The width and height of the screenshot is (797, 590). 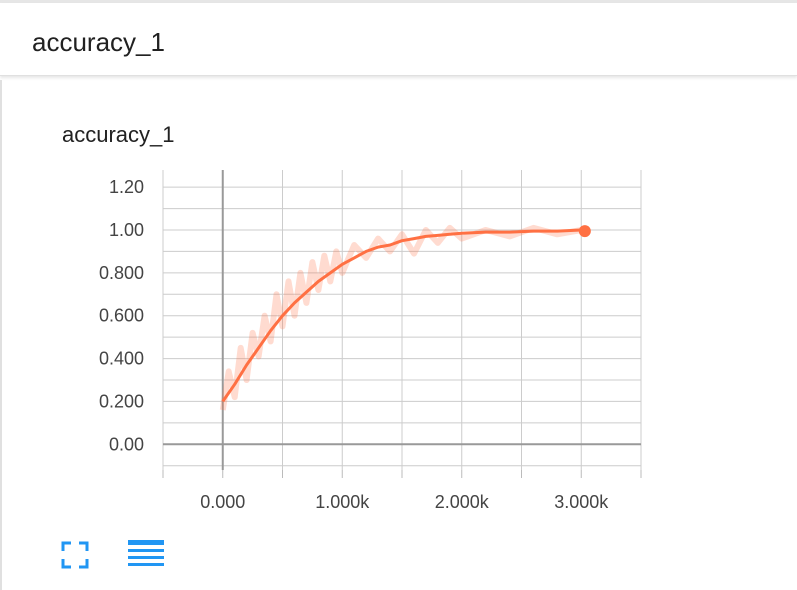 I want to click on y-tick-label: 0.600, so click(x=121, y=316).